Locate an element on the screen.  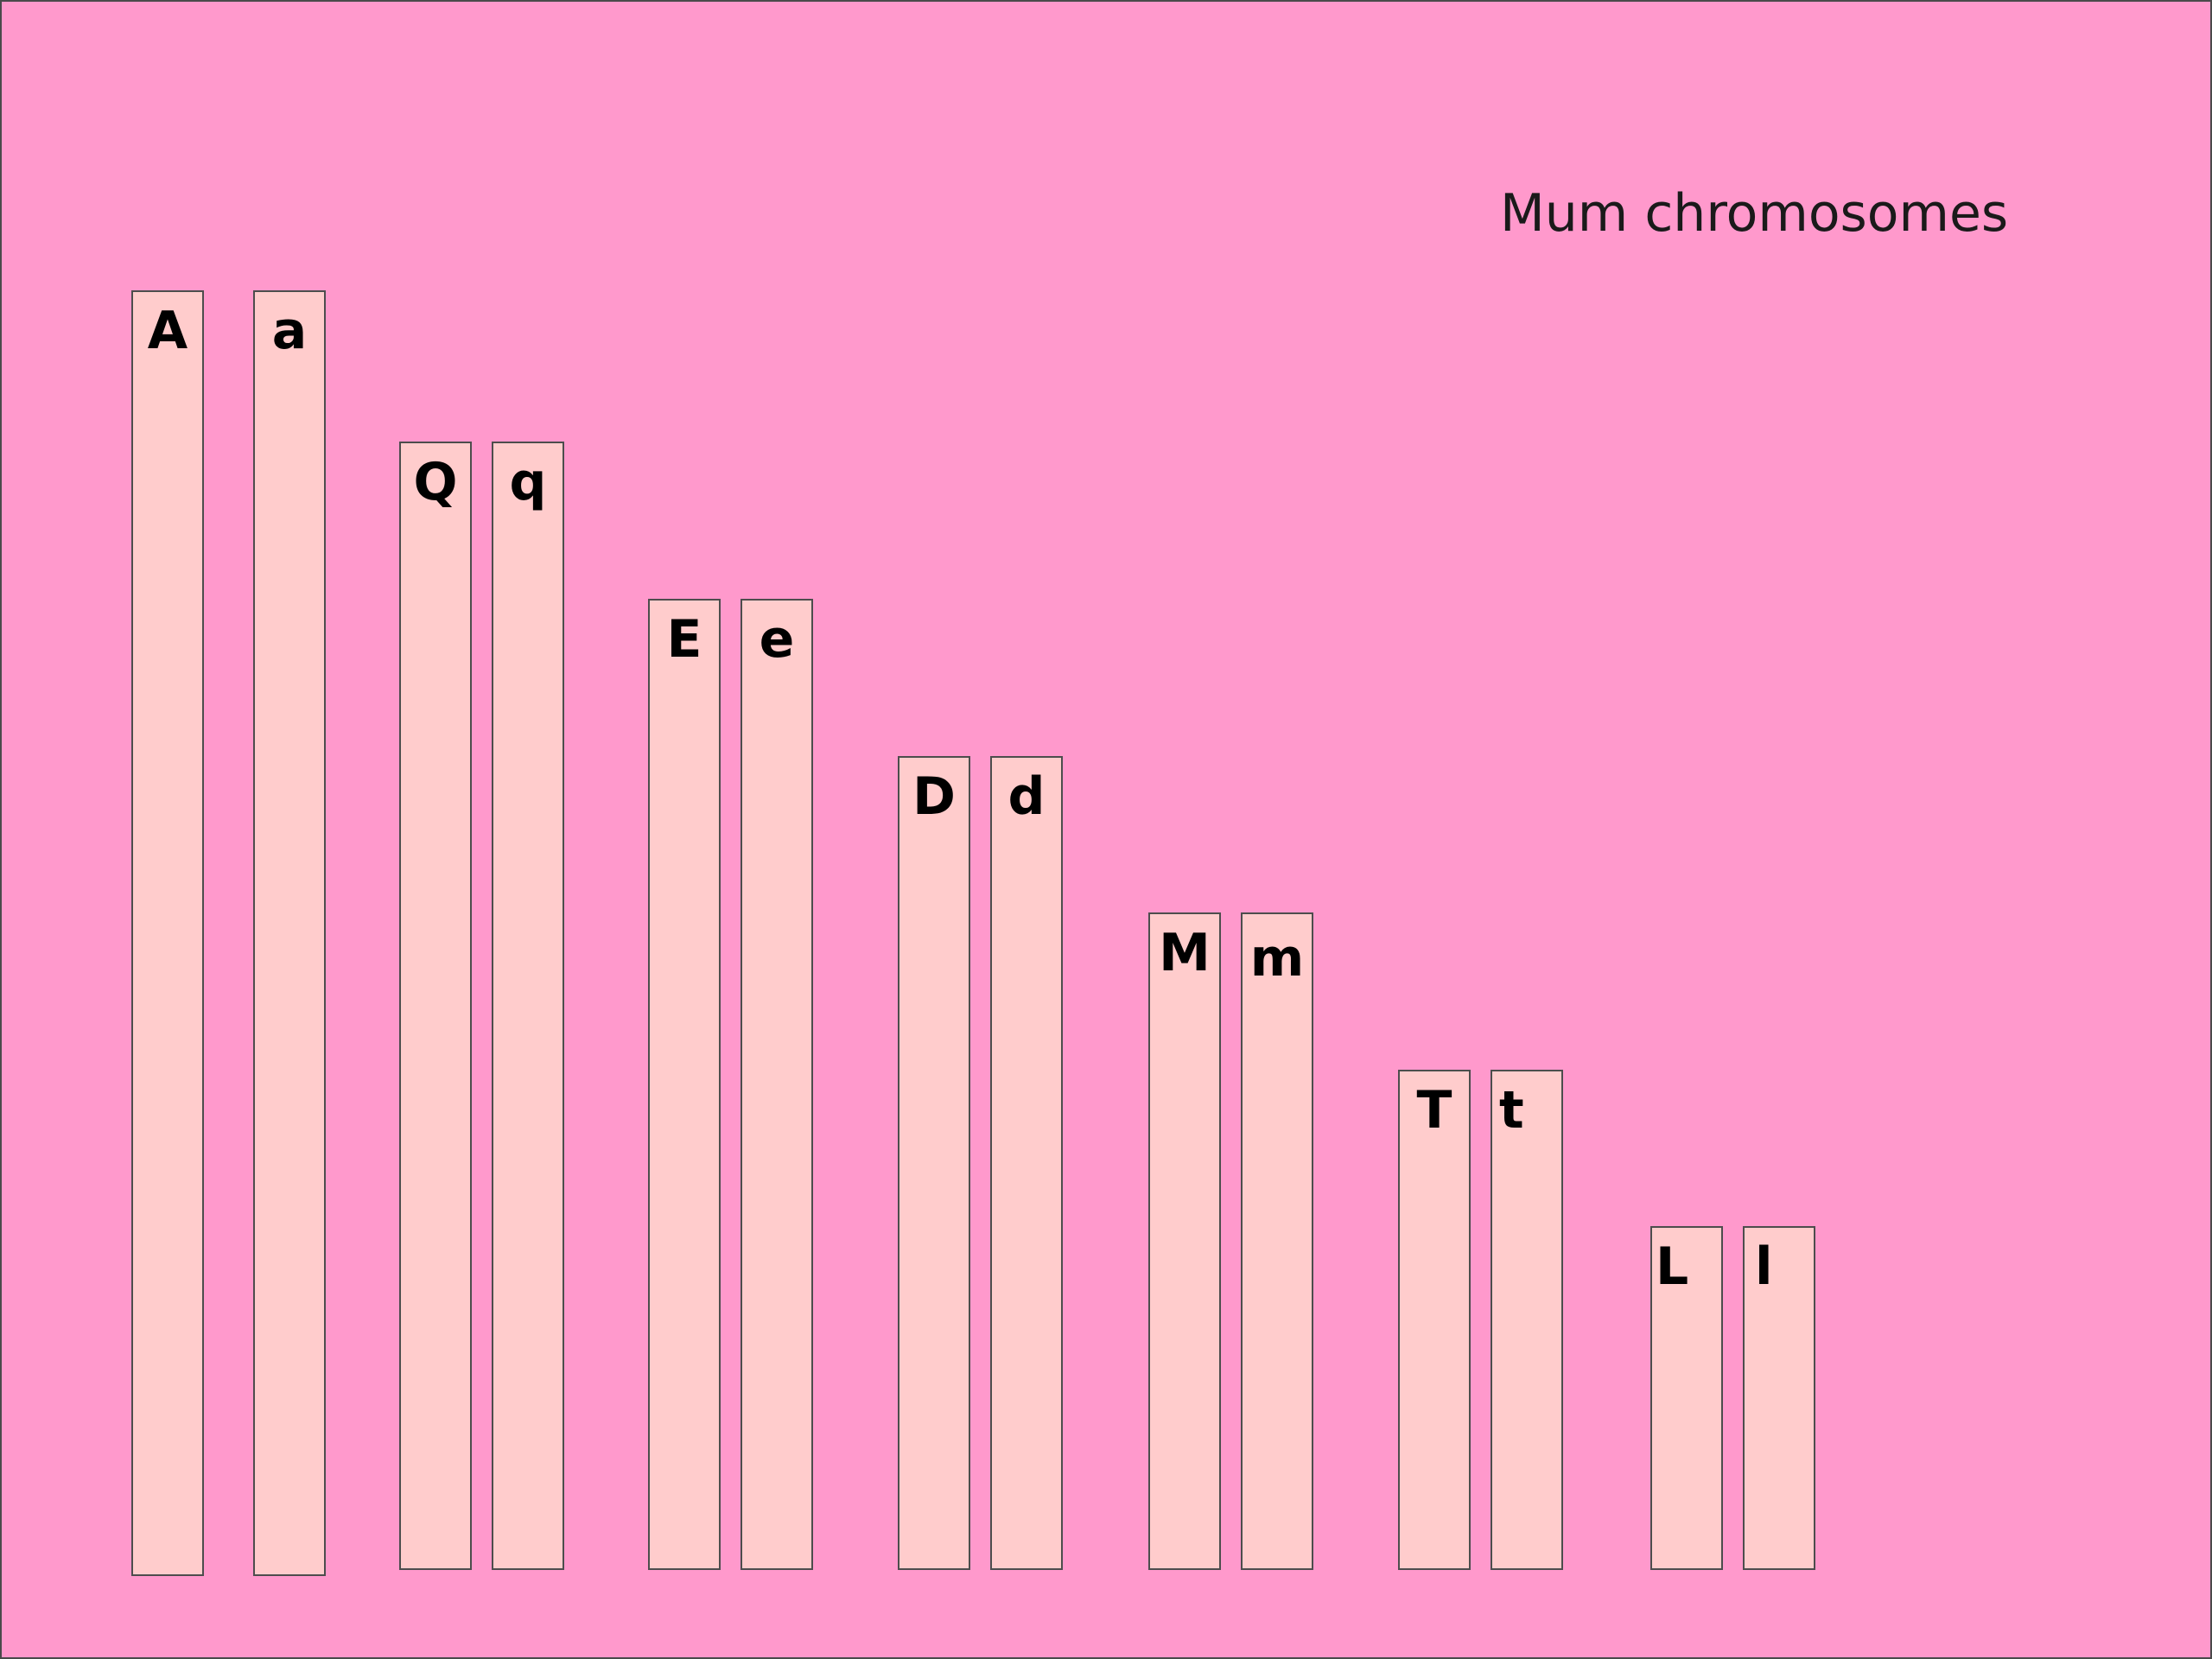
allele-label: e is located at coordinates (777, 639).